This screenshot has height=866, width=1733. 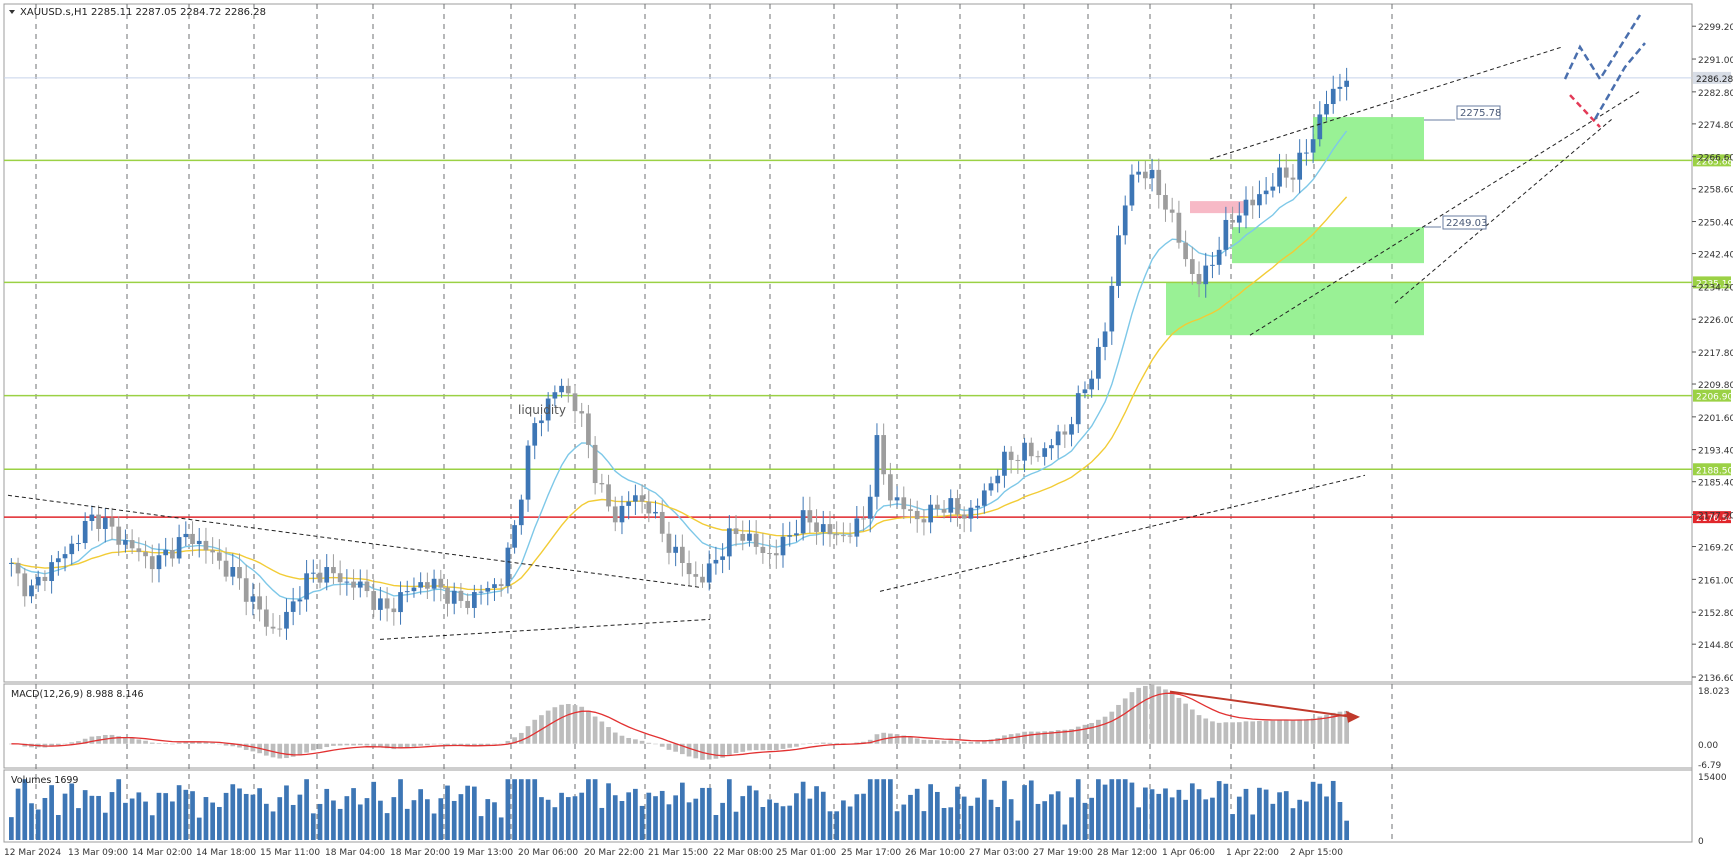 I want to click on time-tick-6: 18 Mar 20:00, so click(x=420, y=853).